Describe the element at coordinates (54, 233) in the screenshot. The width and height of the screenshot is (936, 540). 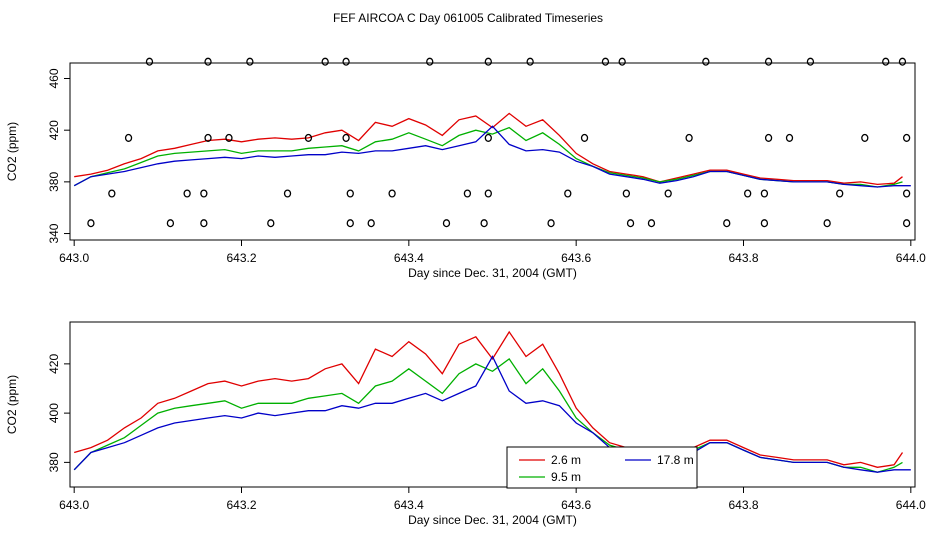
I see `y-tick-label: 340` at that location.